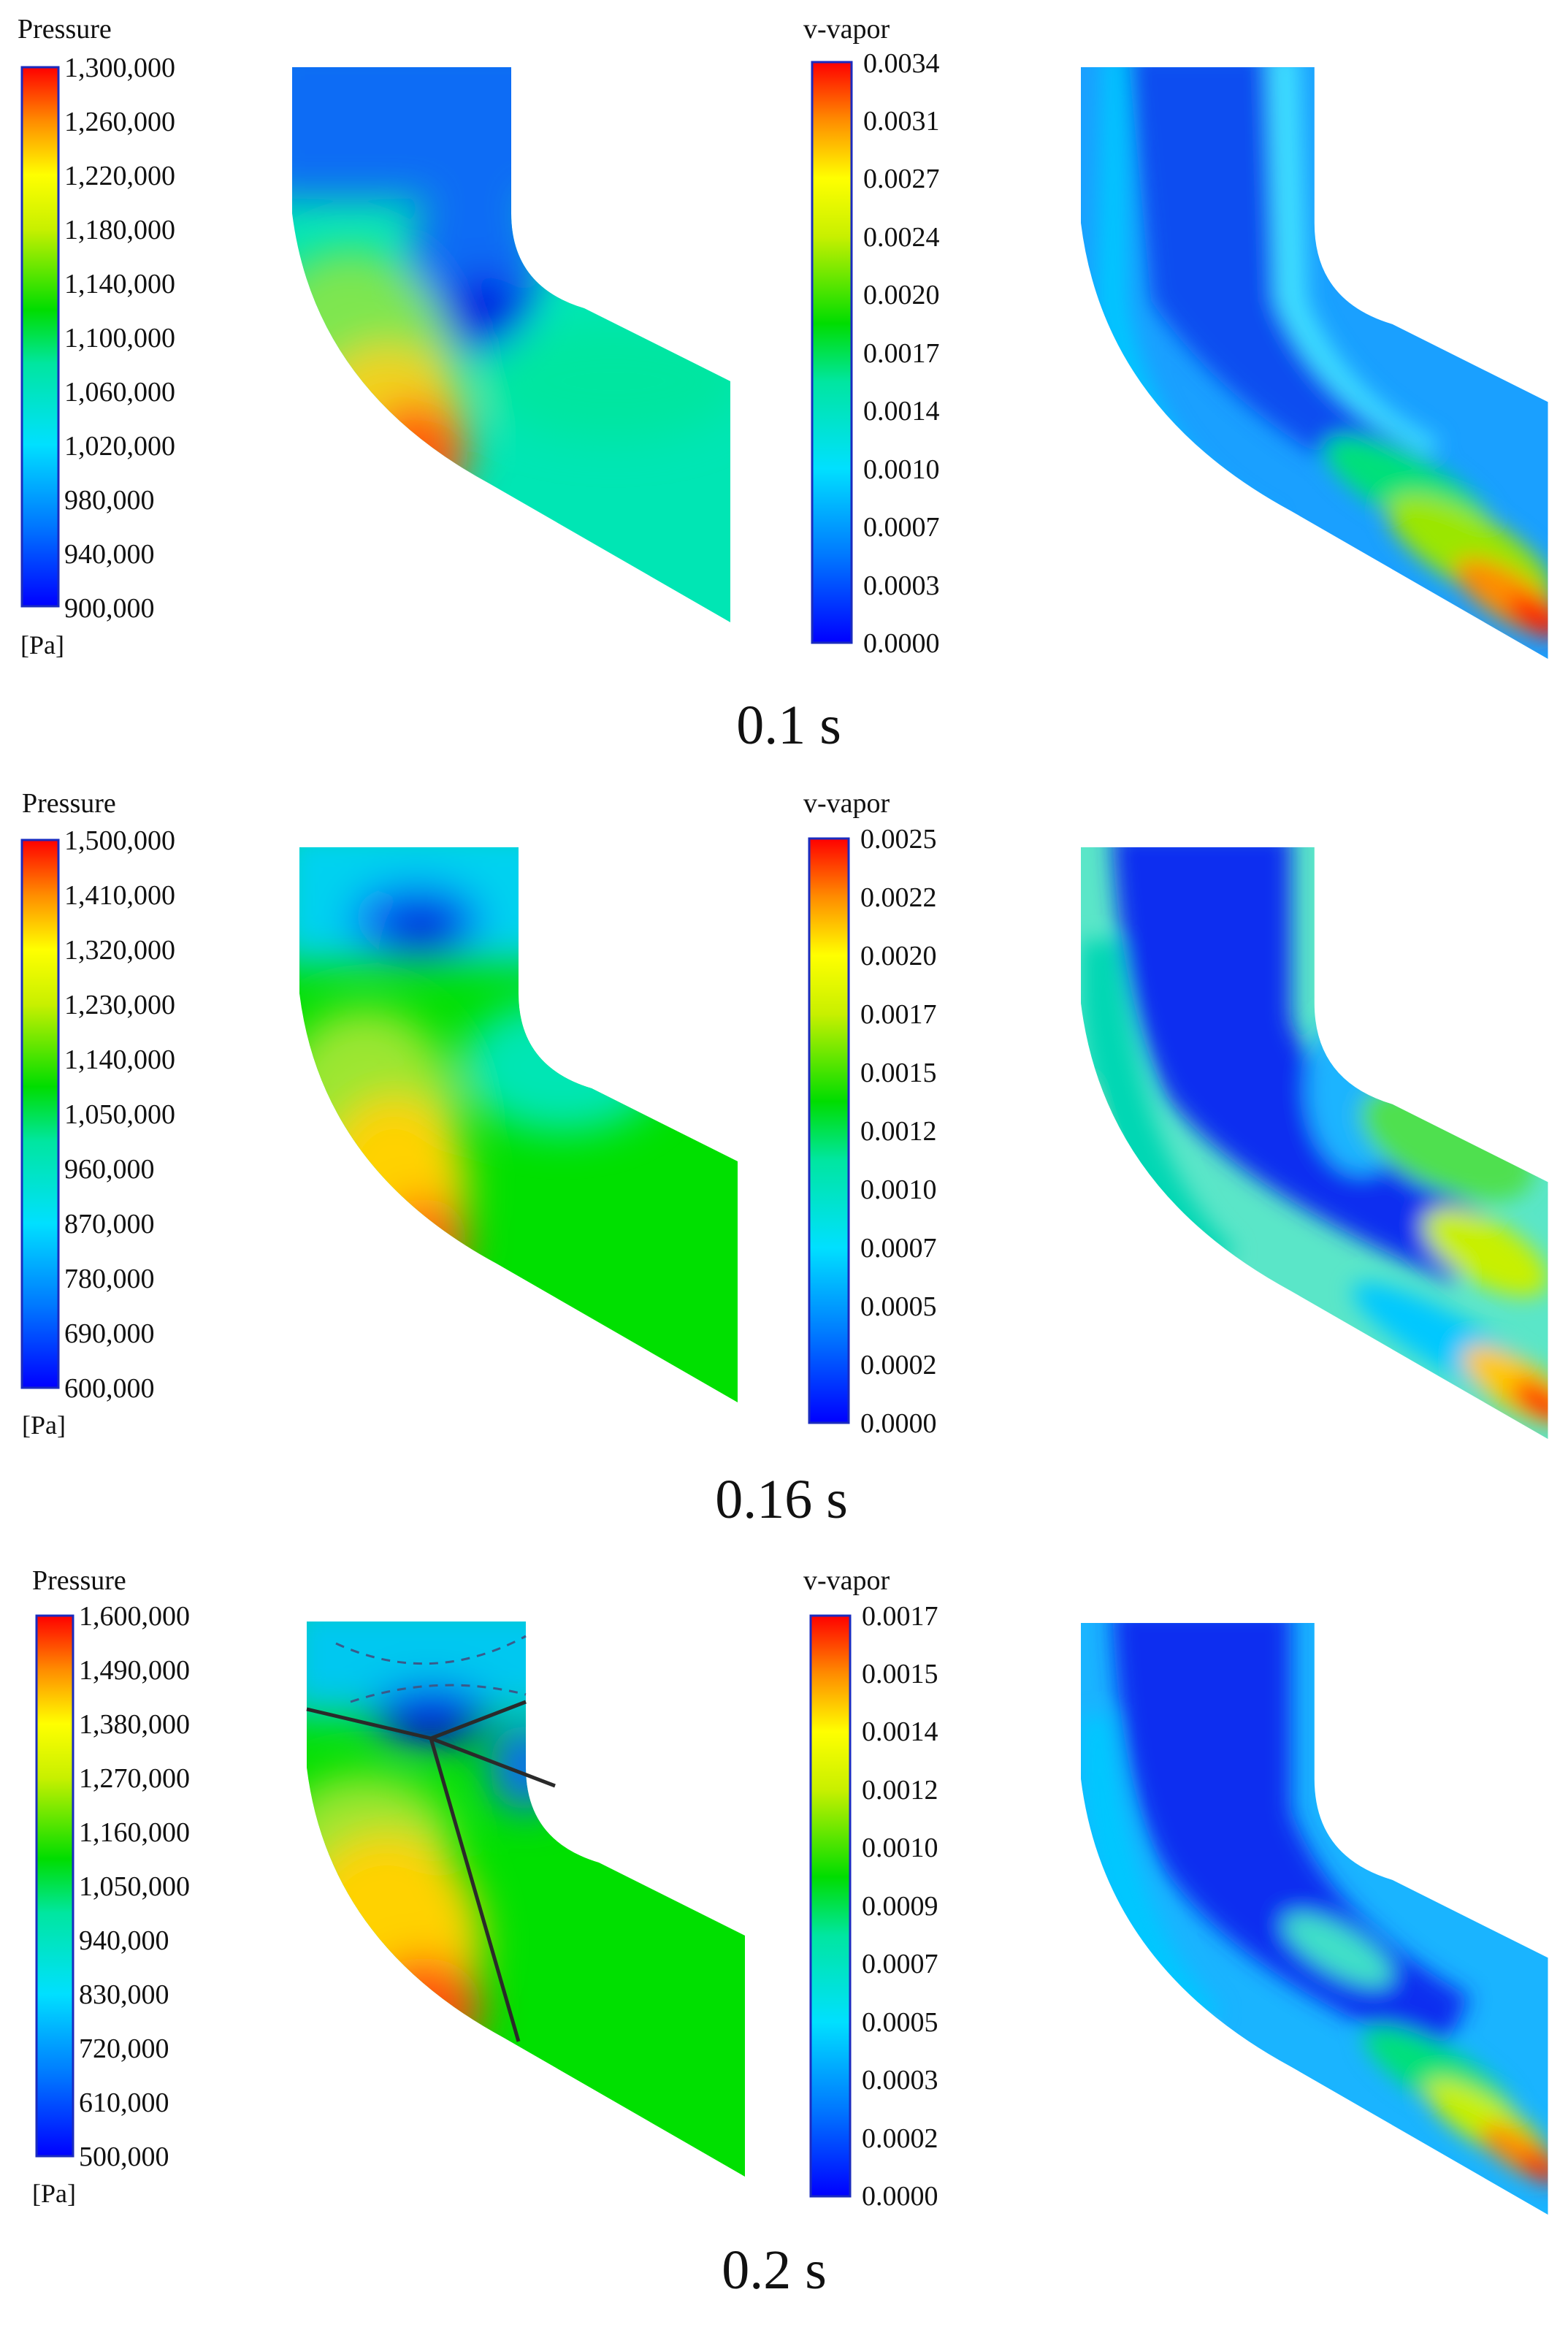 This screenshot has height=2330, width=1568. I want to click on tick: 720,000, so click(124, 2048).